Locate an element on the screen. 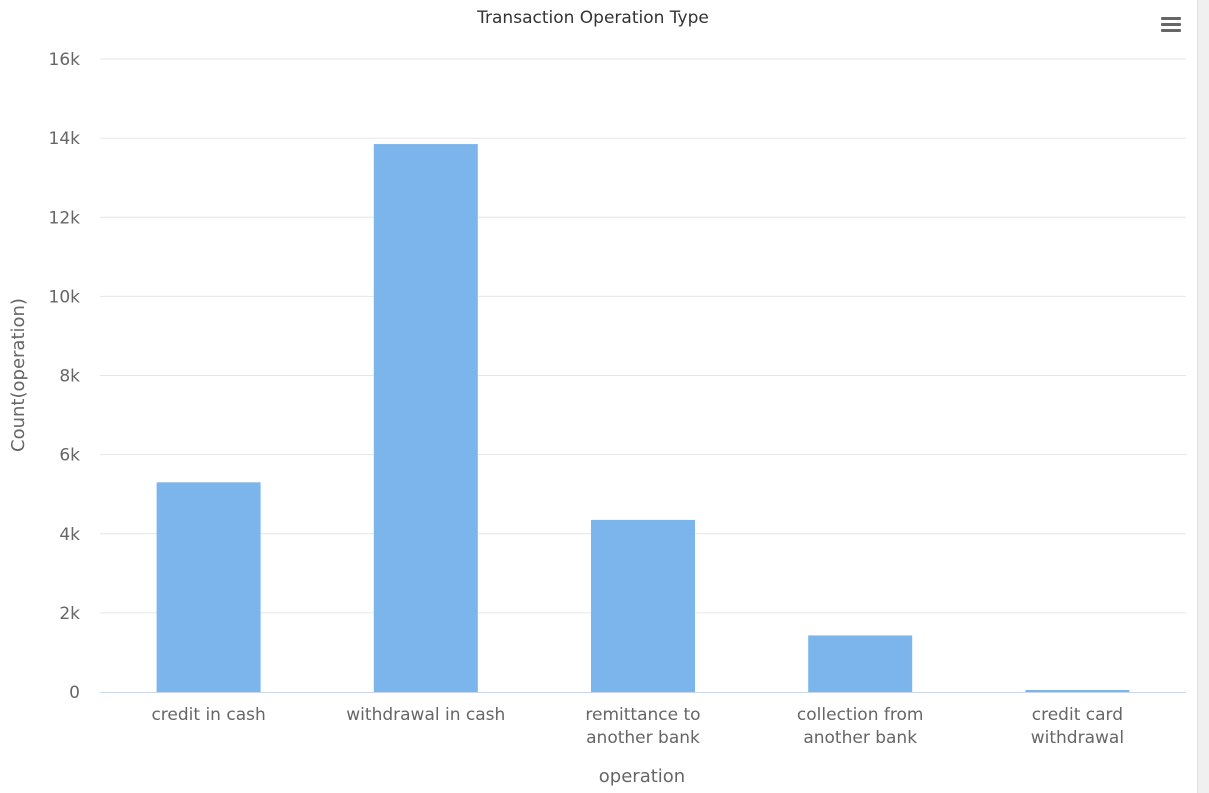 The width and height of the screenshot is (1209, 793). x-tick-label: withdrawal is located at coordinates (1077, 738).